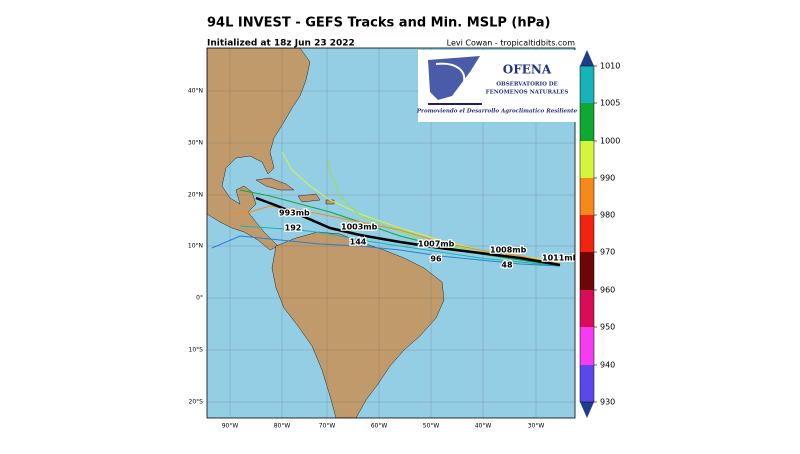 Image resolution: width=800 pixels, height=454 pixels. What do you see at coordinates (511, 43) in the screenshot?
I see `credit: Levi Cowan - tropicaltidbits.com` at bounding box center [511, 43].